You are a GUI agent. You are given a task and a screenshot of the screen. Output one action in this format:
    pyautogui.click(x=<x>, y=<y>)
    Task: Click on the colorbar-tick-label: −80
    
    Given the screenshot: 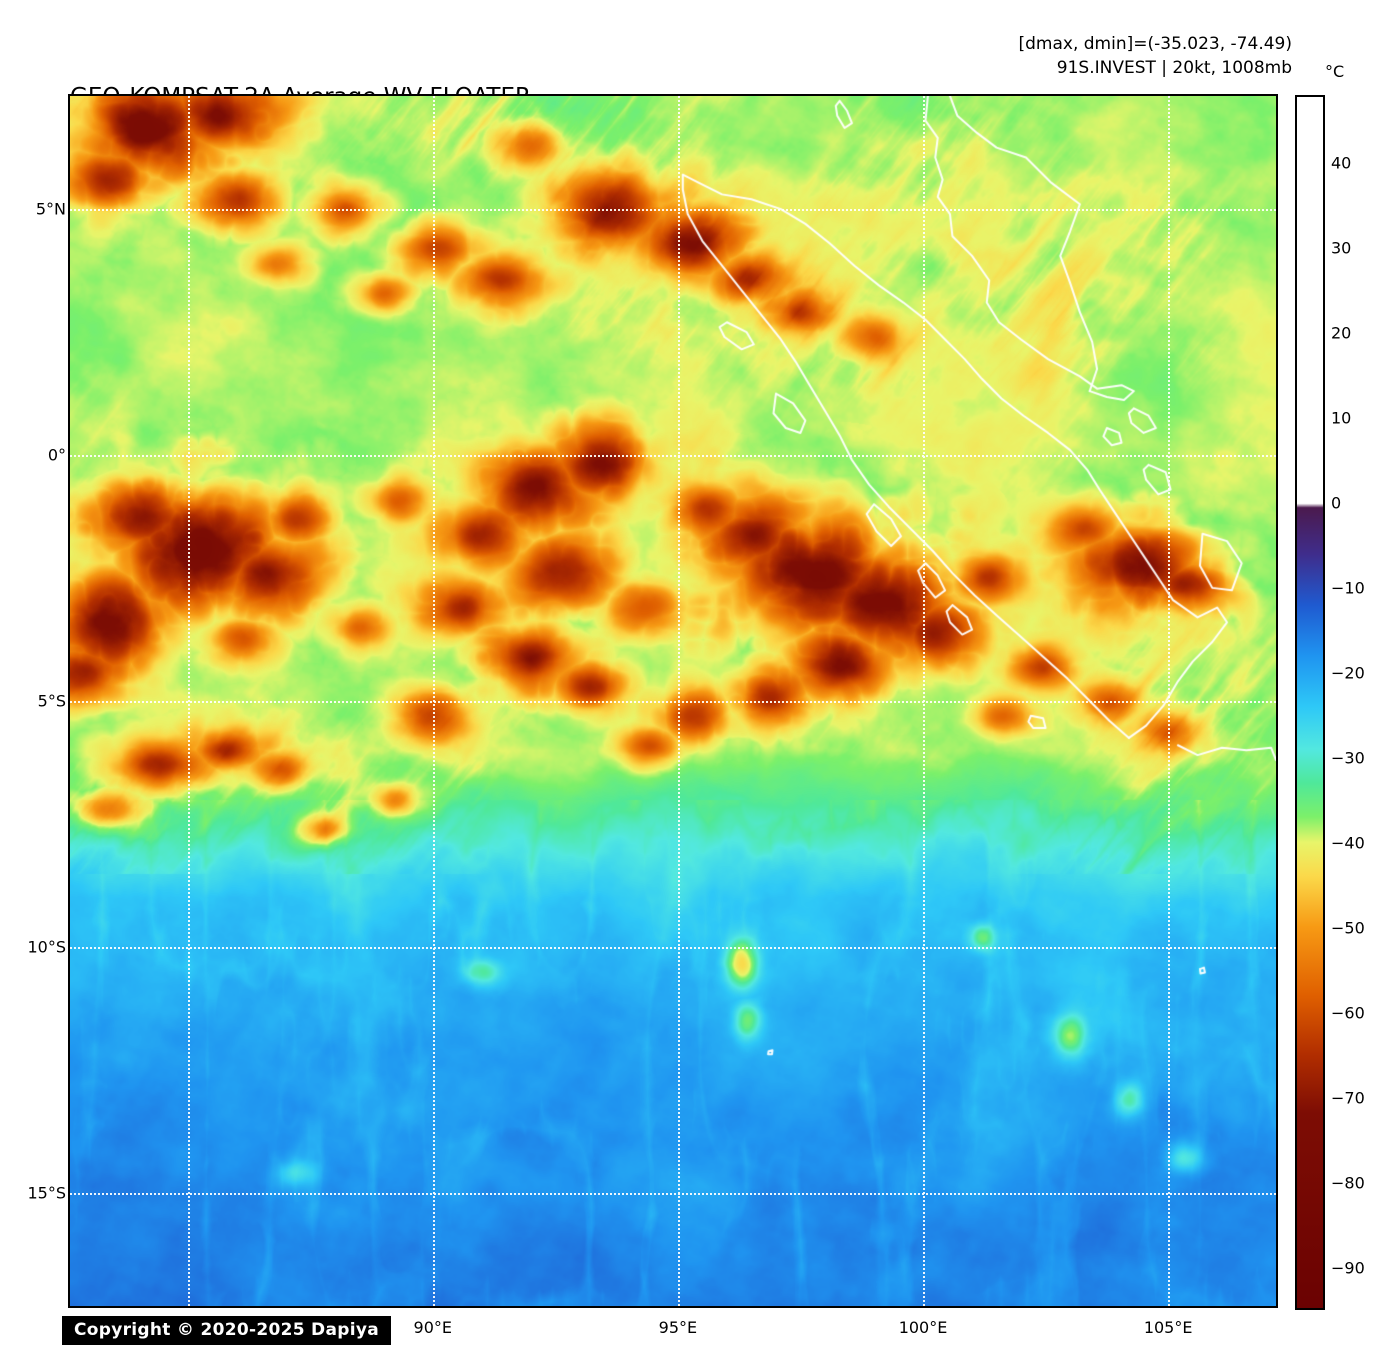 What is the action you would take?
    pyautogui.click(x=1348, y=1183)
    